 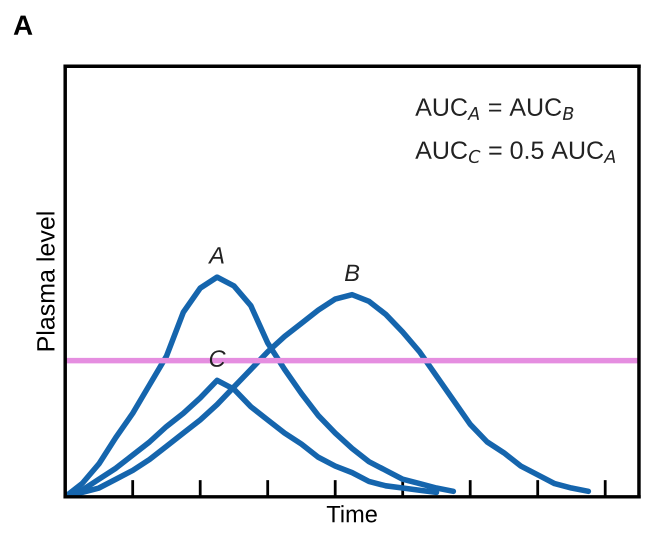 What do you see at coordinates (494, 109) in the screenshot?
I see `text: AUC$_{A}$ = AUC$_{B}$` at bounding box center [494, 109].